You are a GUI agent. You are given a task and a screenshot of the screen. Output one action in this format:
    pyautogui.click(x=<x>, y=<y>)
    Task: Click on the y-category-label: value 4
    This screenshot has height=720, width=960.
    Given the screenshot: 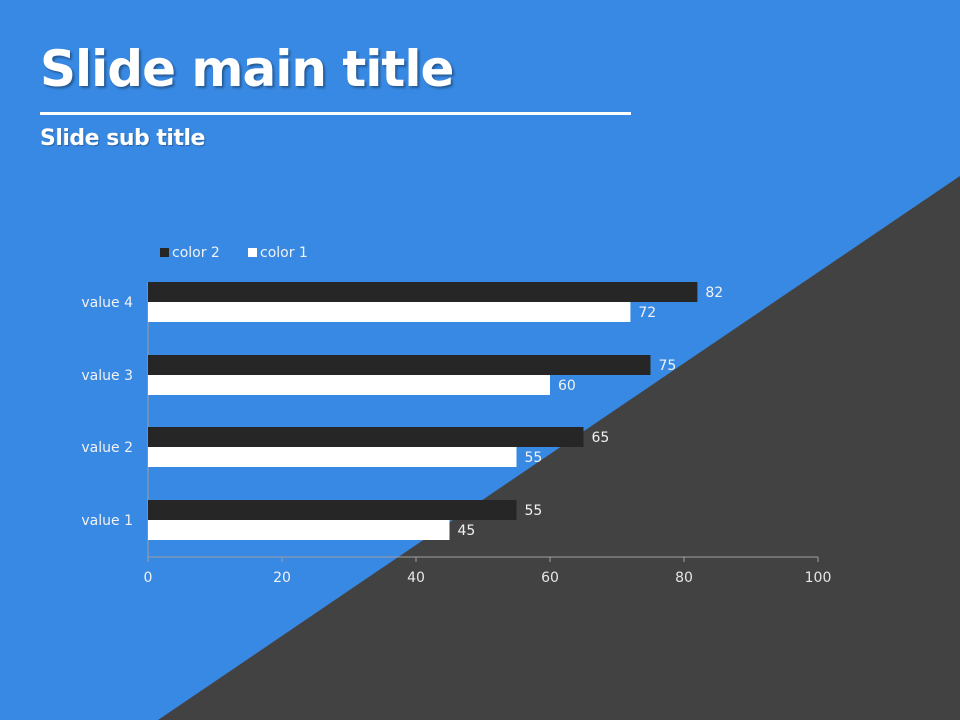 What is the action you would take?
    pyautogui.click(x=107, y=303)
    